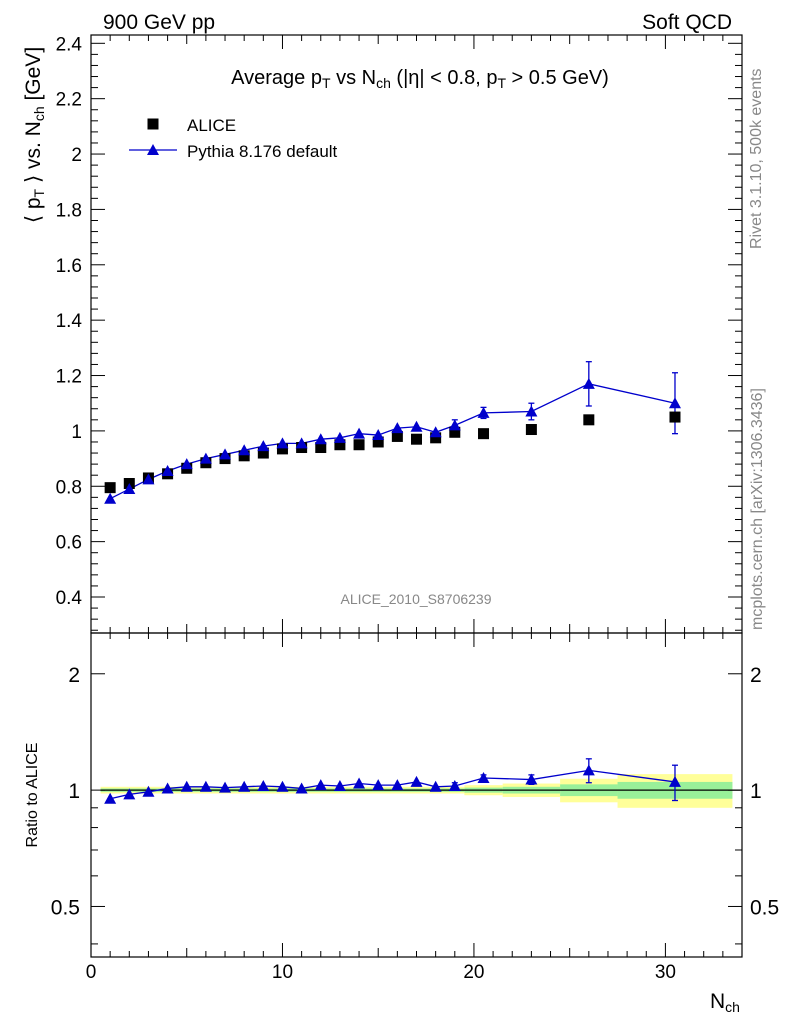  I want to click on main-y-tick-label: 1.8, so click(69, 210).